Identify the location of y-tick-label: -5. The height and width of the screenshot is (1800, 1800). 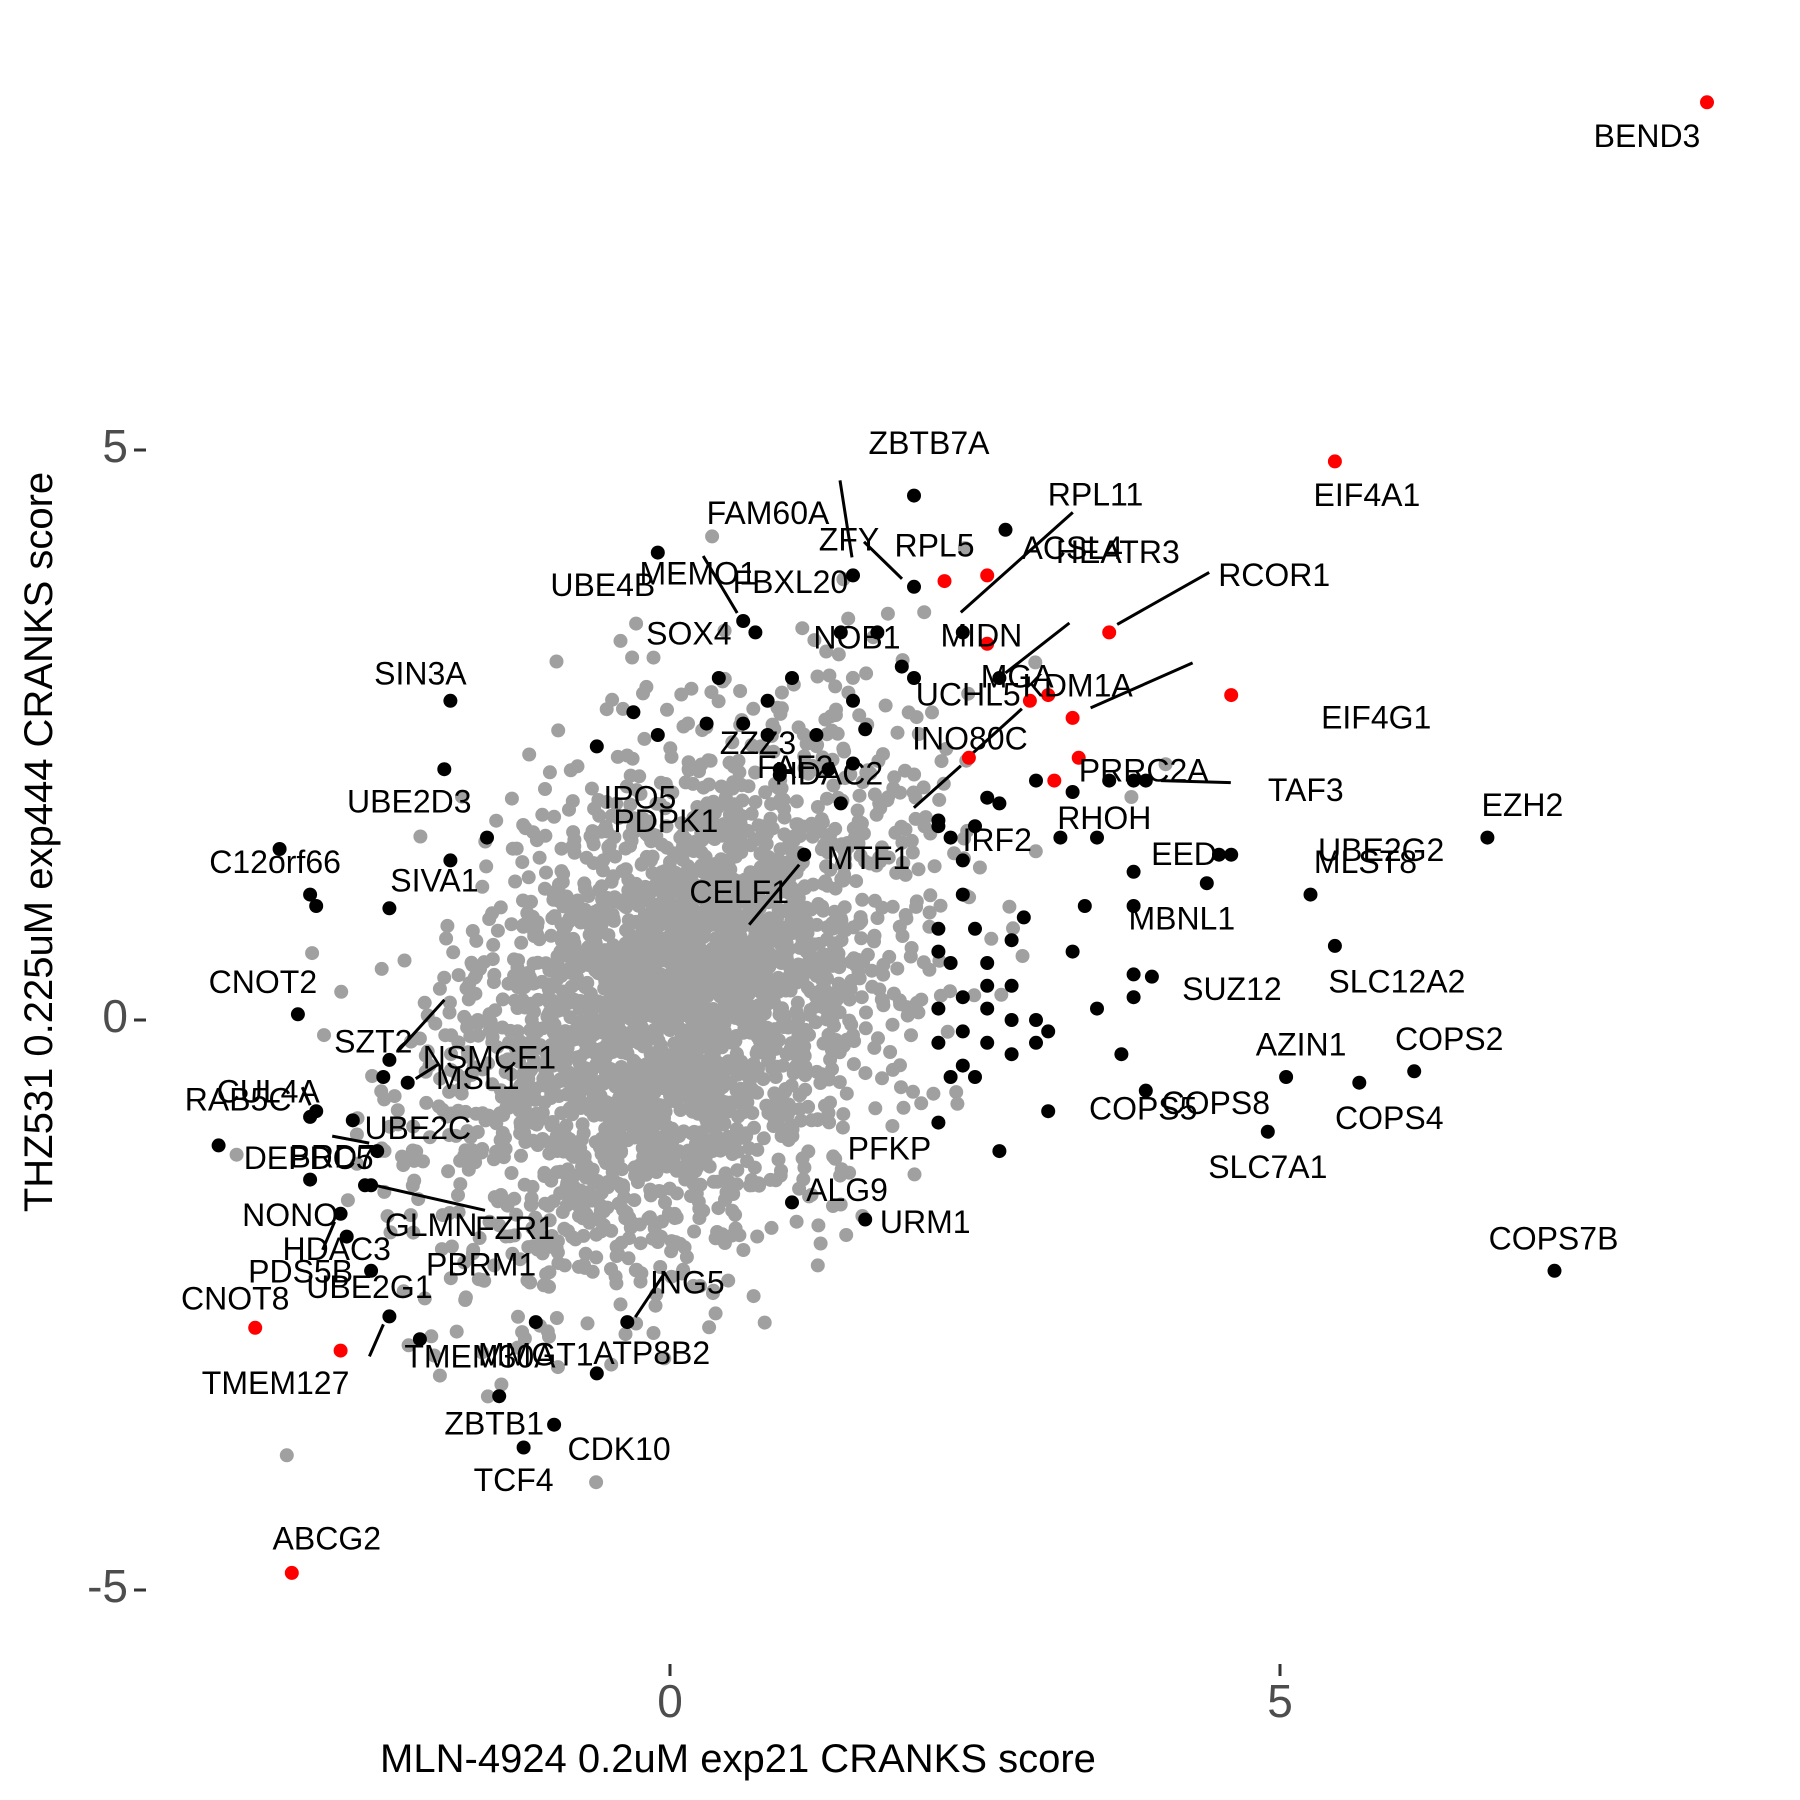
(107, 1586).